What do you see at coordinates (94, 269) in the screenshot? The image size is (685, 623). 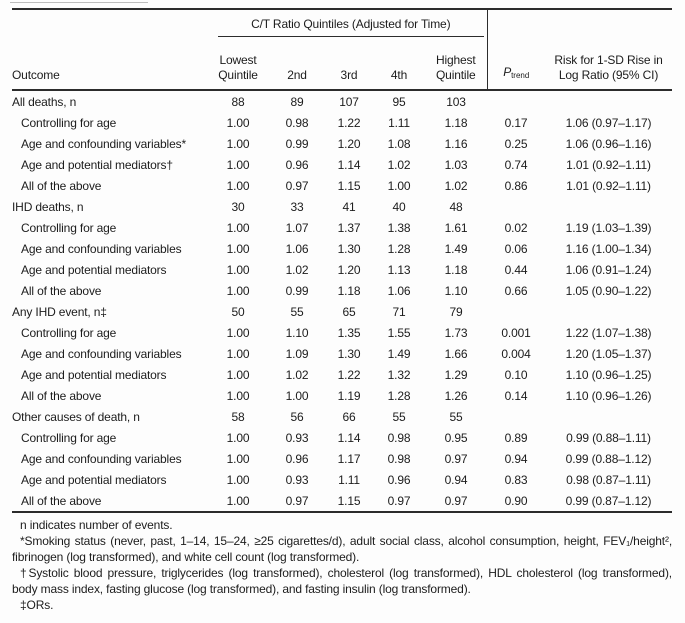 I see `row-label: Age and potential mediators` at bounding box center [94, 269].